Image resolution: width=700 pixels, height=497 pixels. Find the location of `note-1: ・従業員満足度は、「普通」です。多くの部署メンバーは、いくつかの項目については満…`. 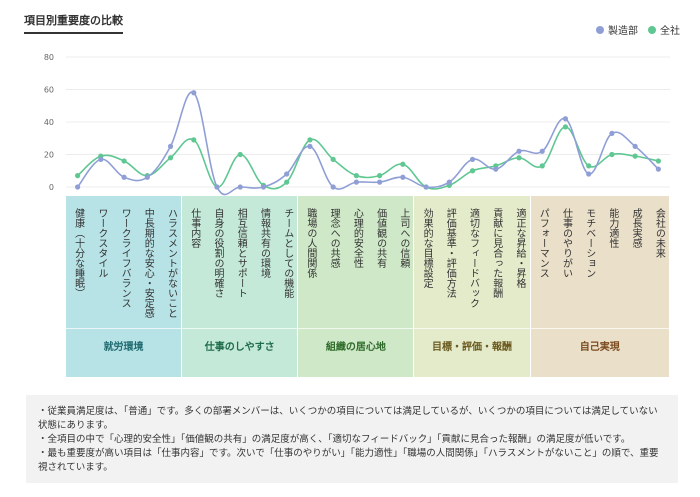

note-1: ・従業員満足度は、「普通」です。多くの部署メンバーは、いくつかの項目については満… is located at coordinates (348, 418).